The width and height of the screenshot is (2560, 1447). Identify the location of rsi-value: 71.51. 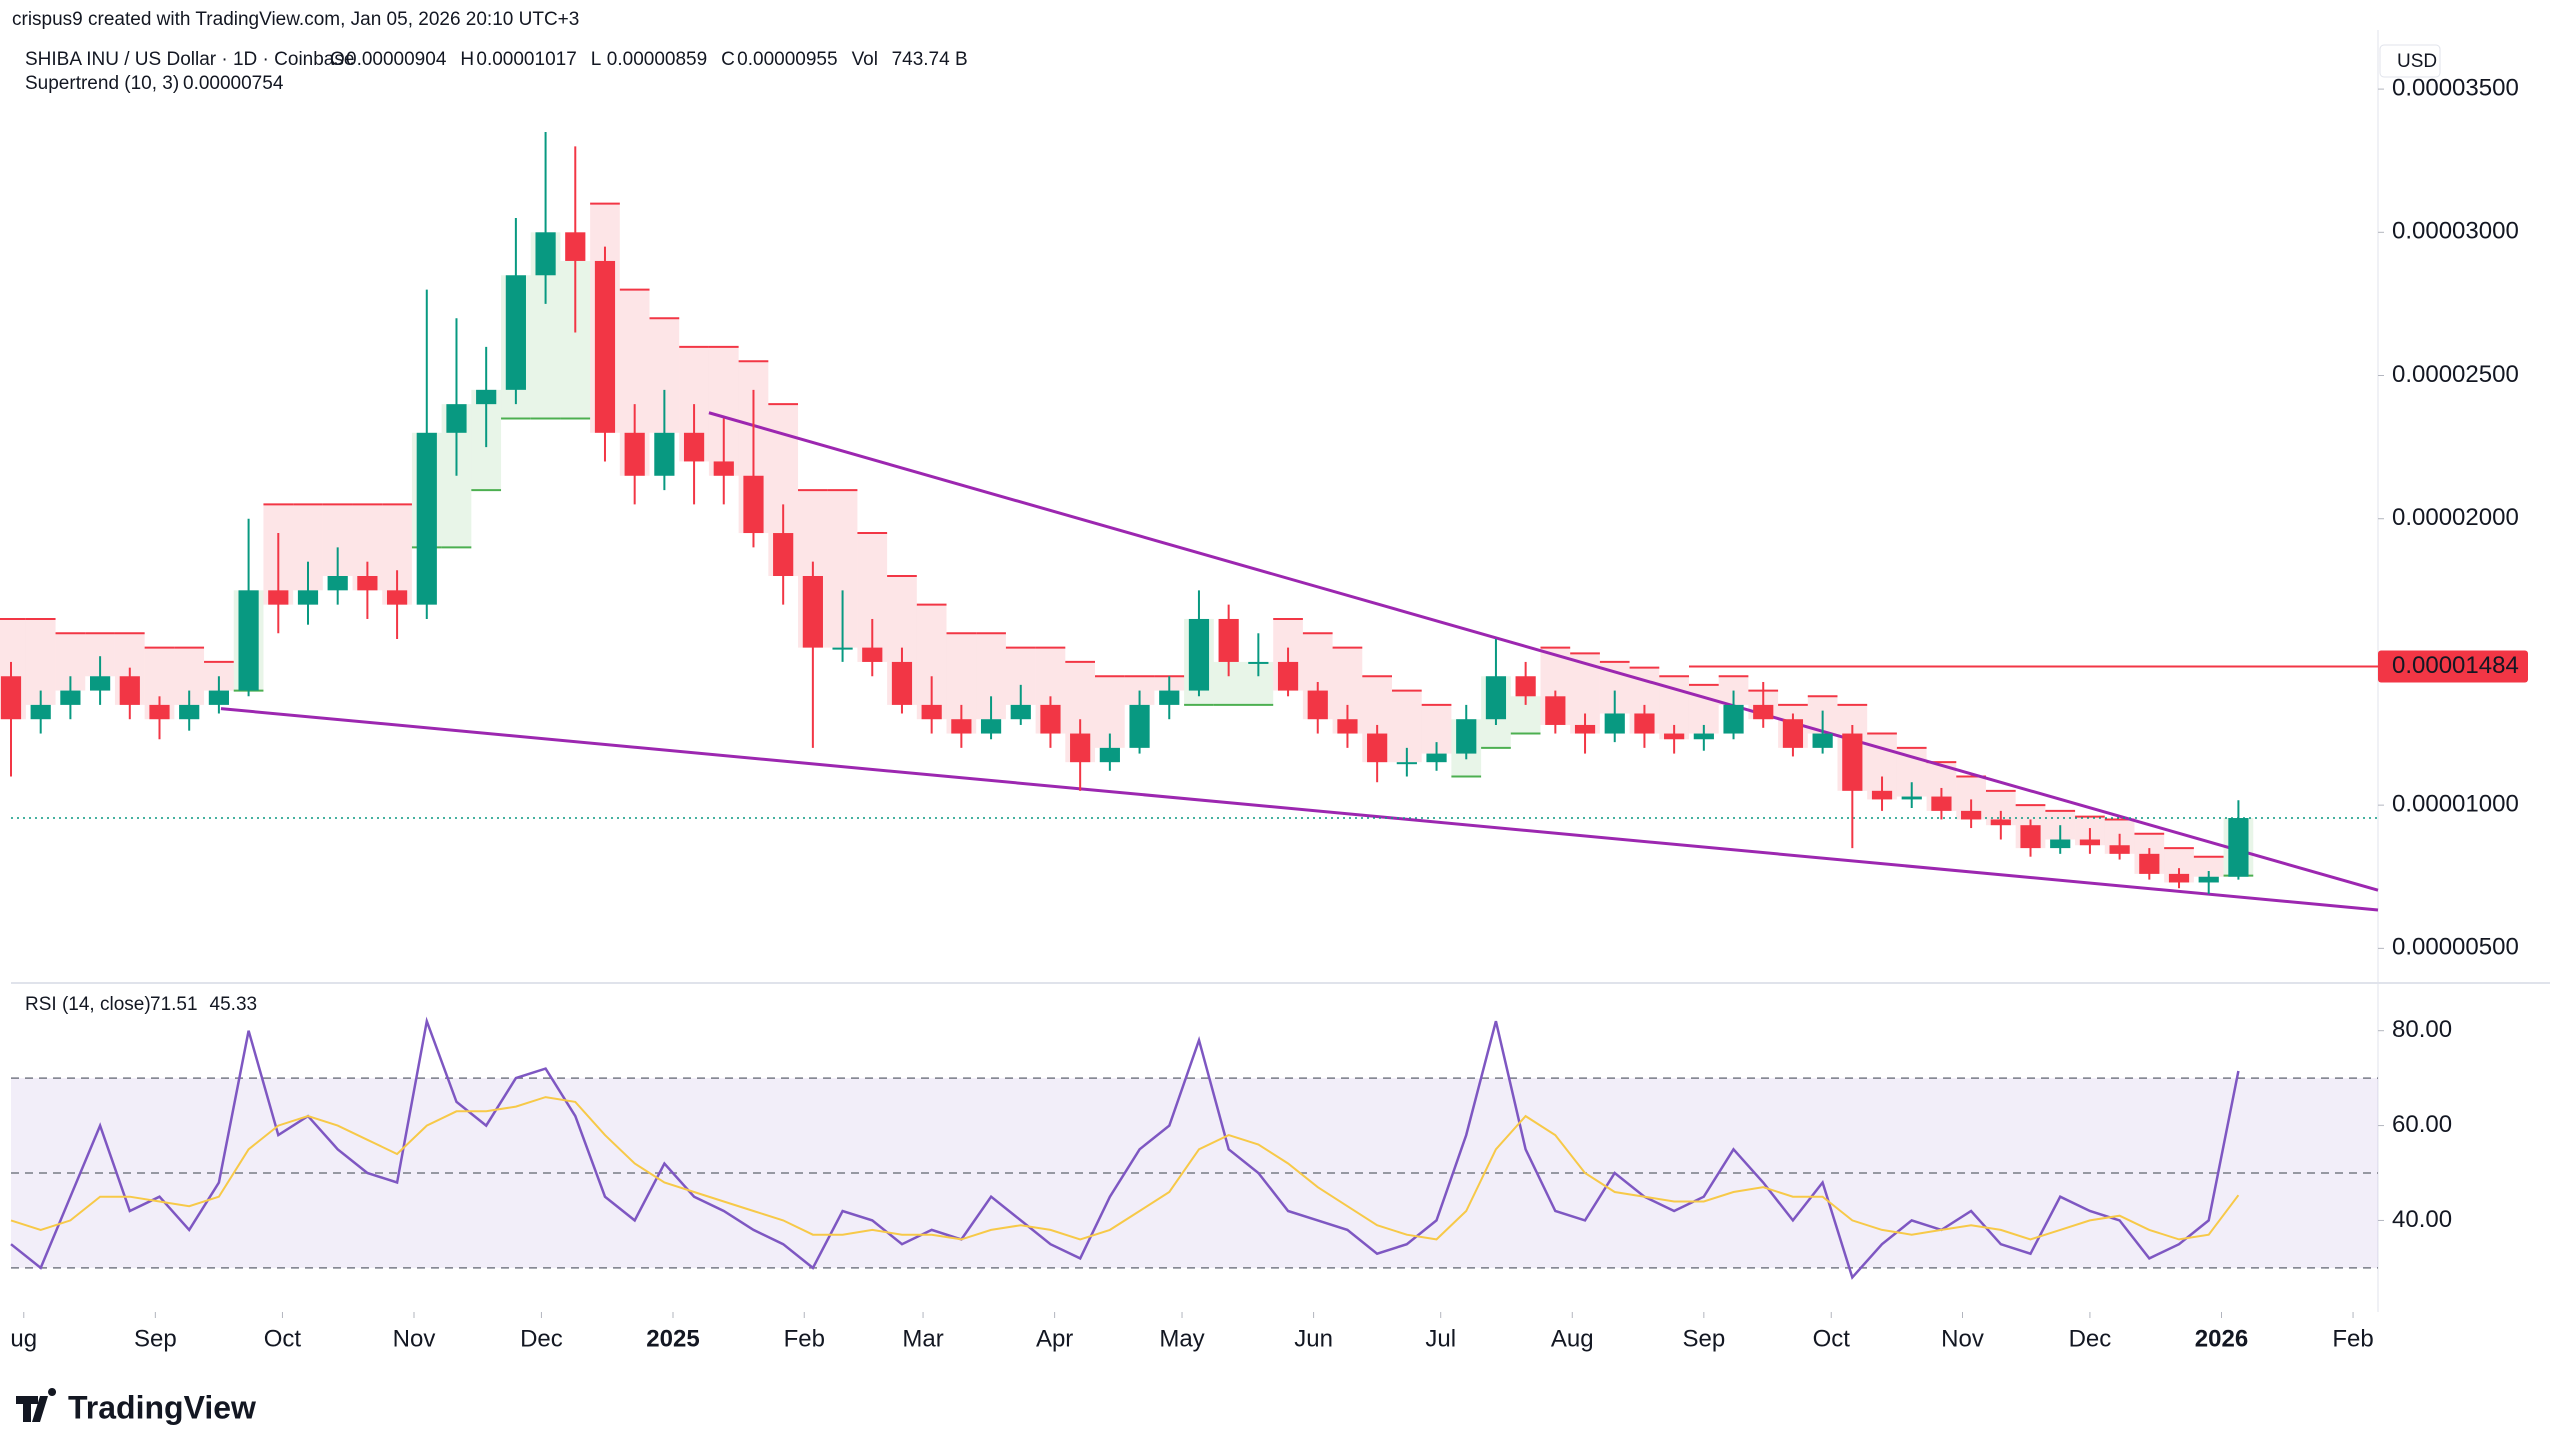
(174, 1004).